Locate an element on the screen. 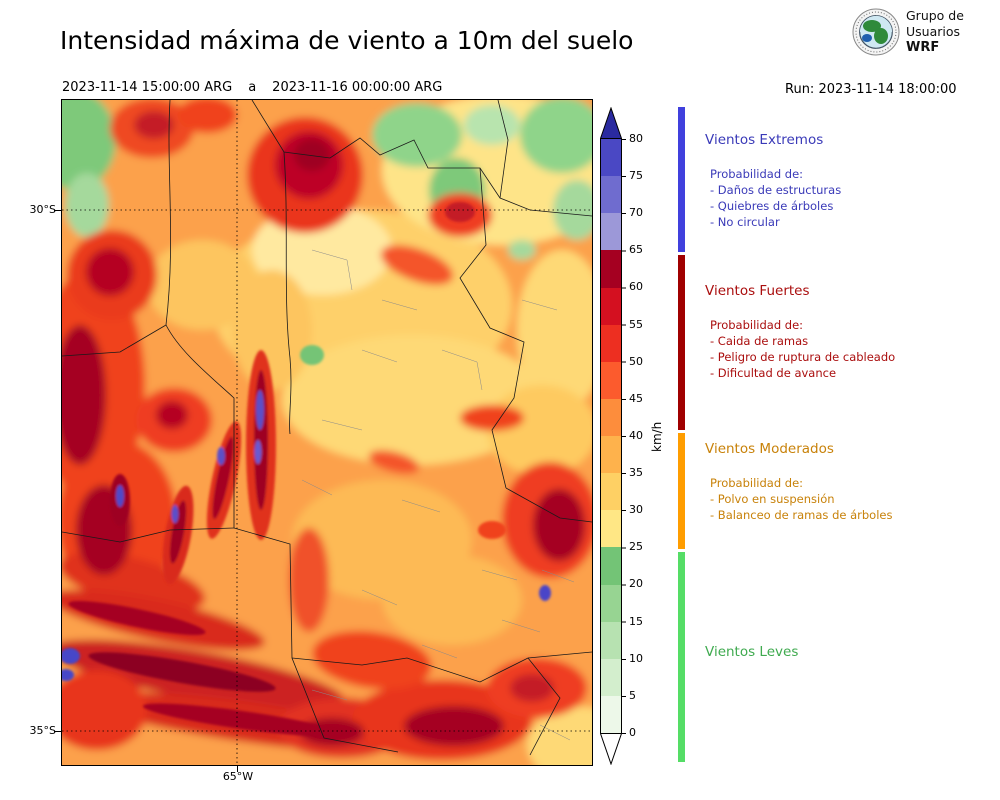 The image size is (1000, 800). colorbar-over-arrow is located at coordinates (611, 123).